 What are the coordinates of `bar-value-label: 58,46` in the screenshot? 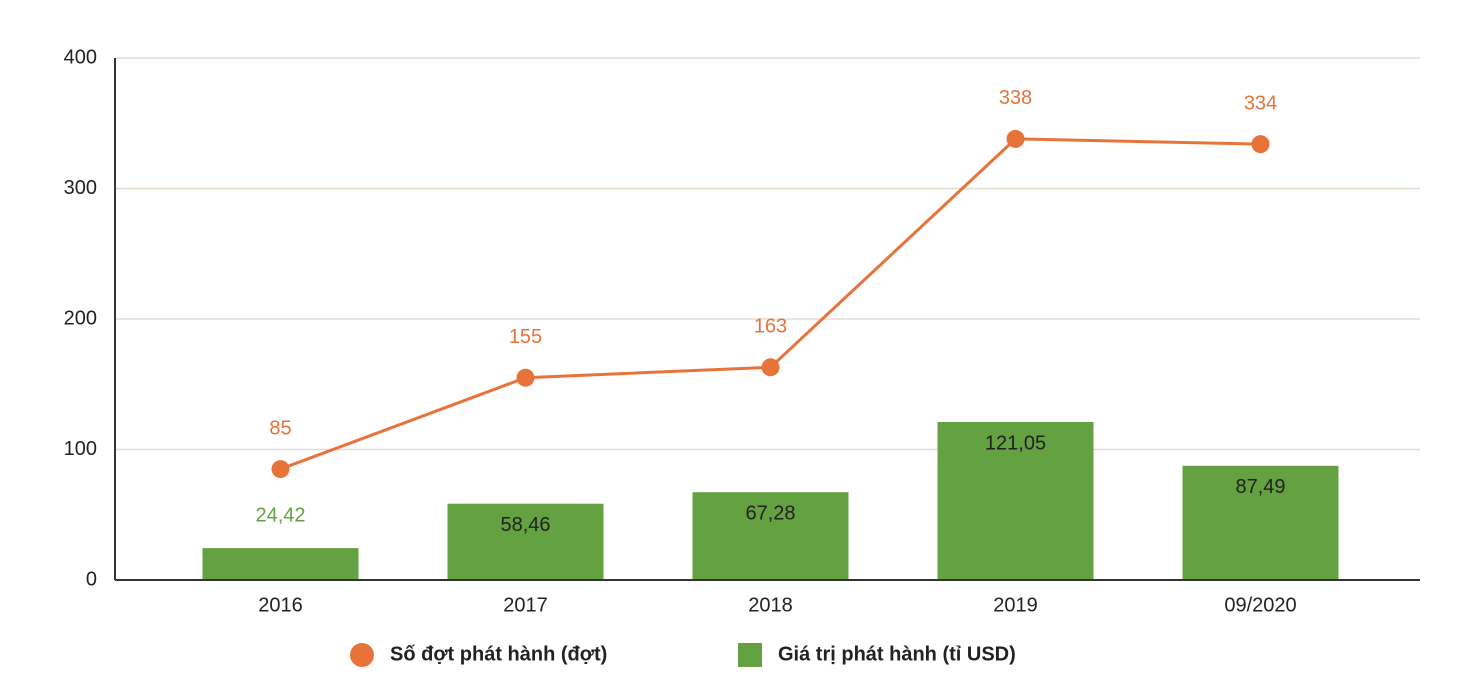 It's located at (525, 525).